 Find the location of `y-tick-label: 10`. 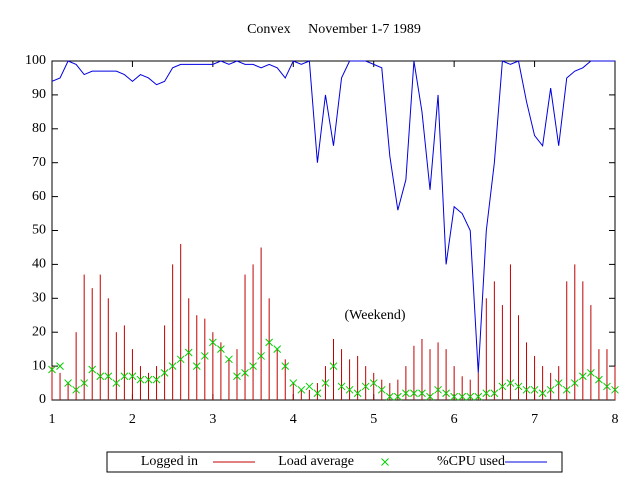

y-tick-label: 10 is located at coordinates (39, 365).